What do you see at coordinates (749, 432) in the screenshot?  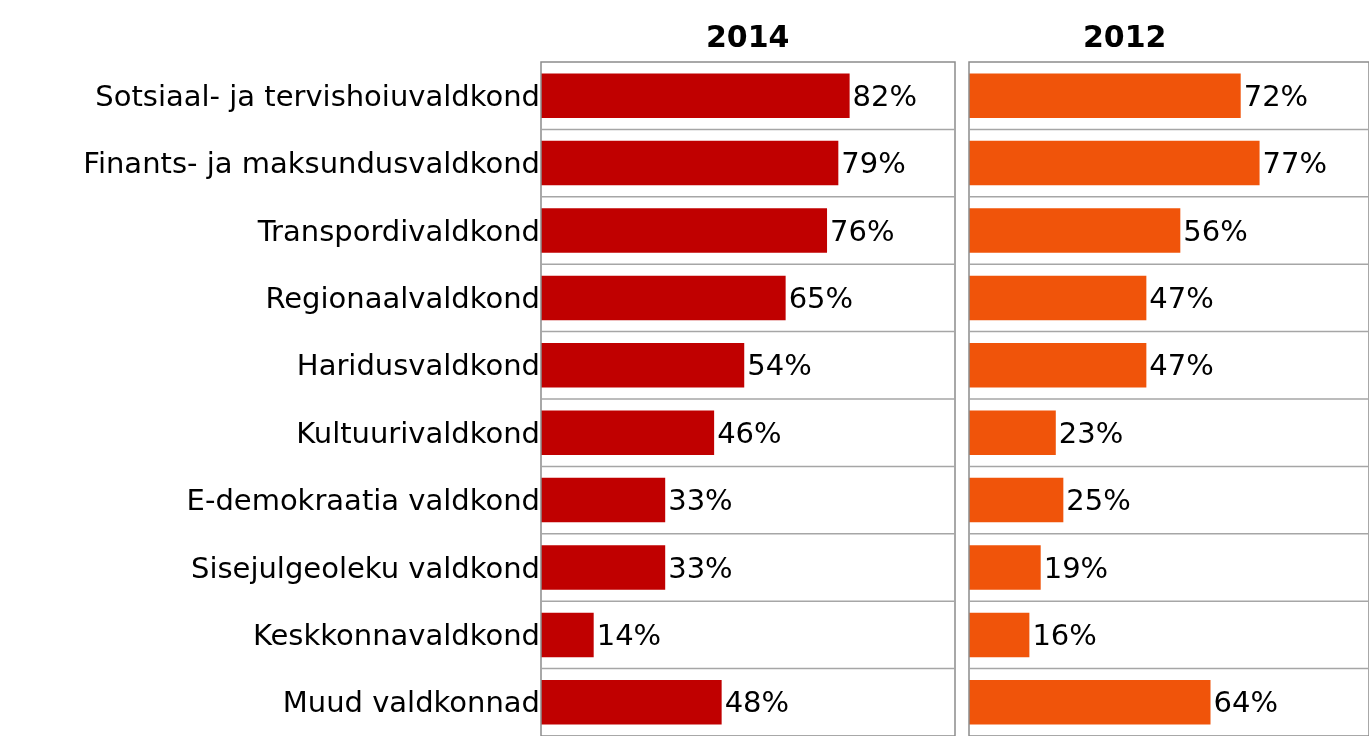 I see `data-label: 46%` at bounding box center [749, 432].